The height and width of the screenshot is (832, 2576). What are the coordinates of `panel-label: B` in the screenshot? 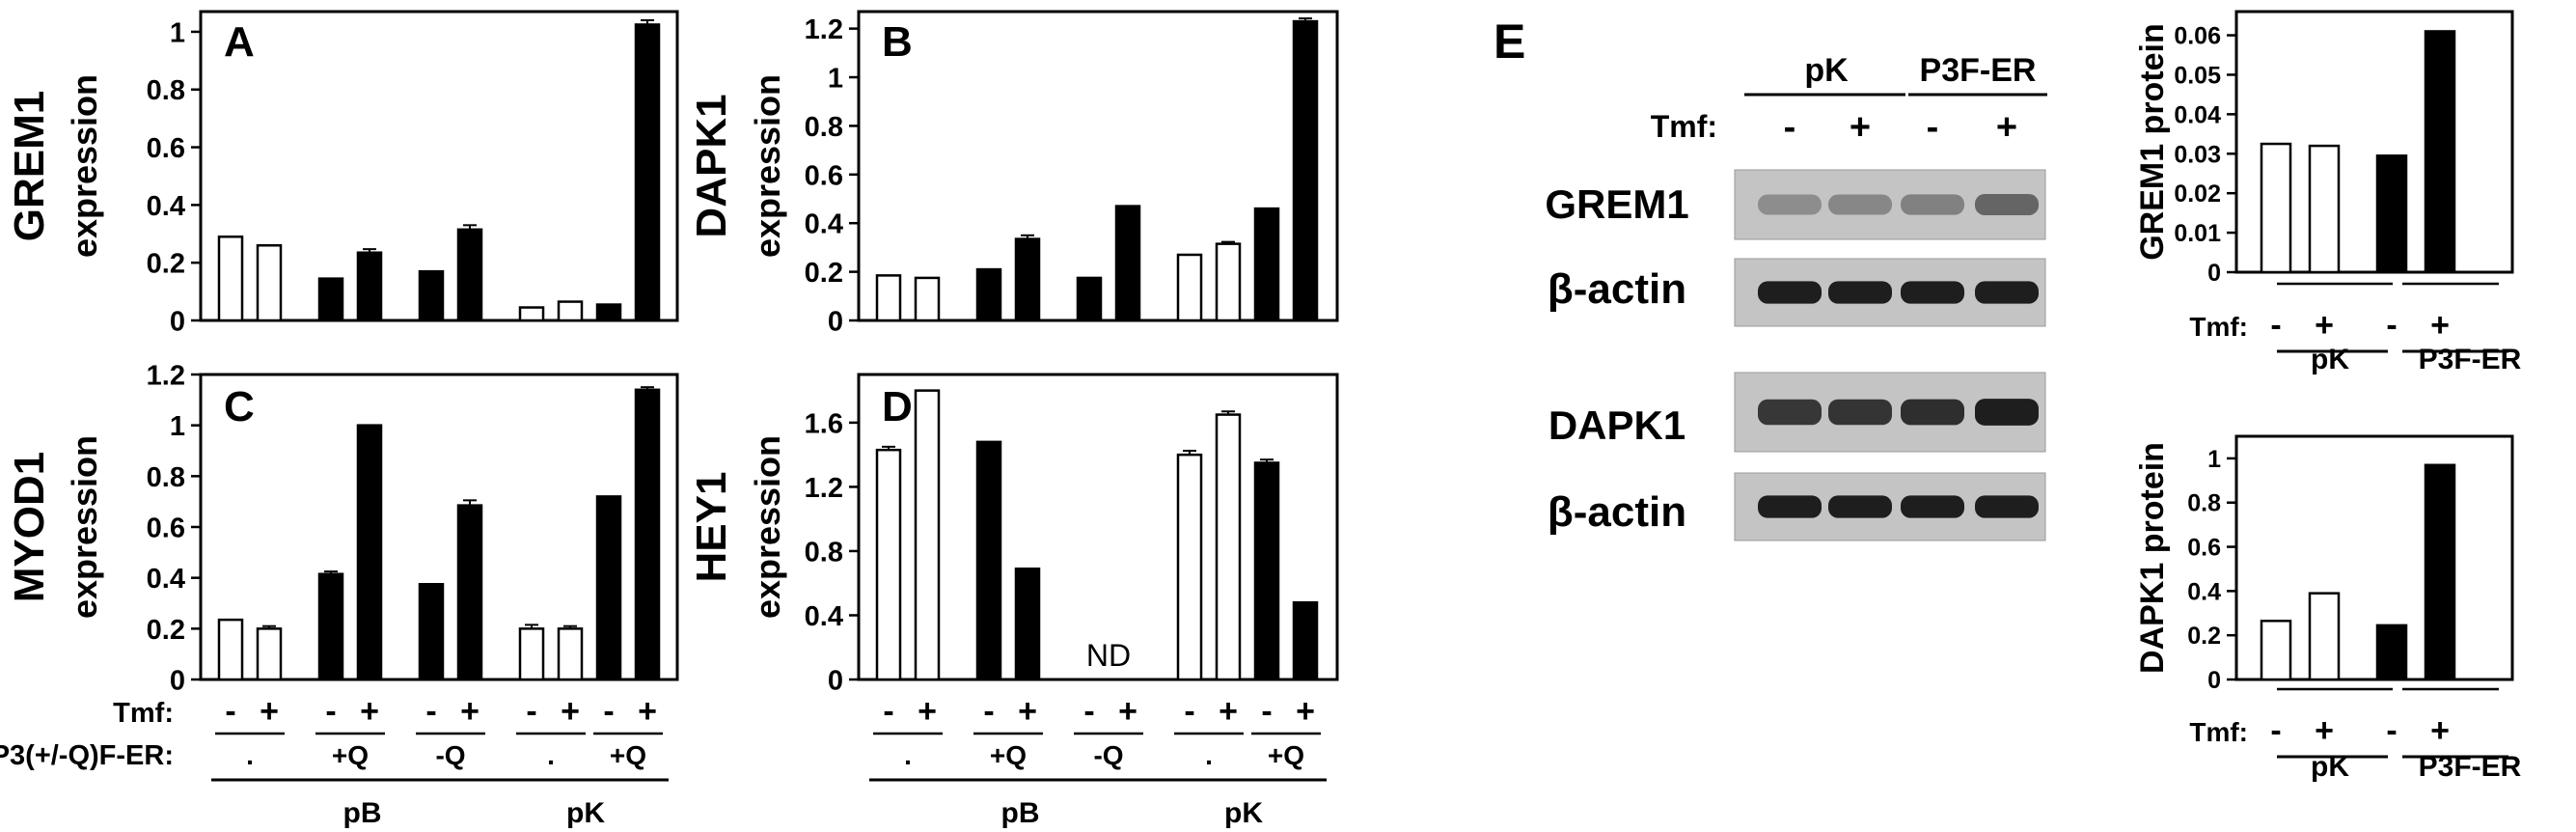 It's located at (898, 42).